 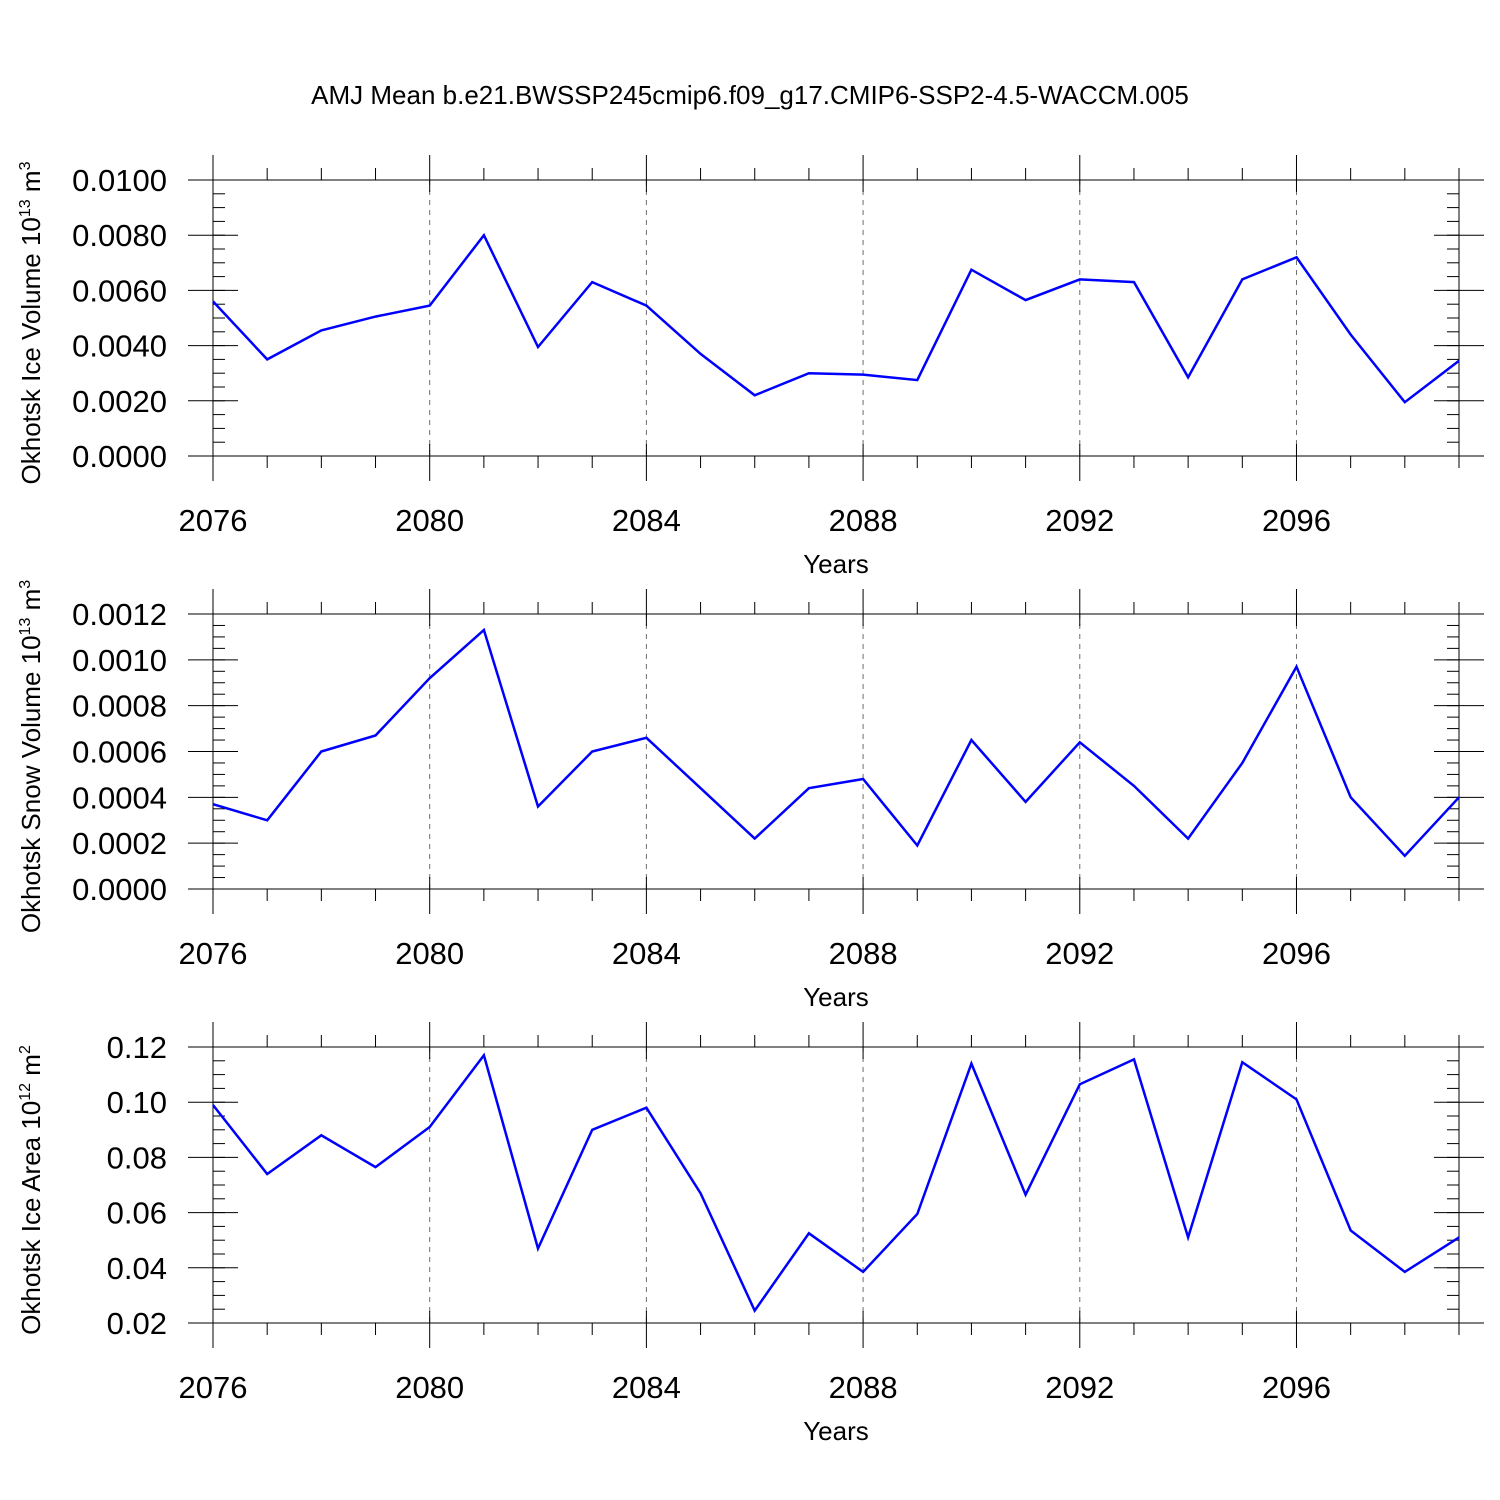 I want to click on y-axis-title-text: Okhotsk Ice Volume 10, so click(x=31, y=350).